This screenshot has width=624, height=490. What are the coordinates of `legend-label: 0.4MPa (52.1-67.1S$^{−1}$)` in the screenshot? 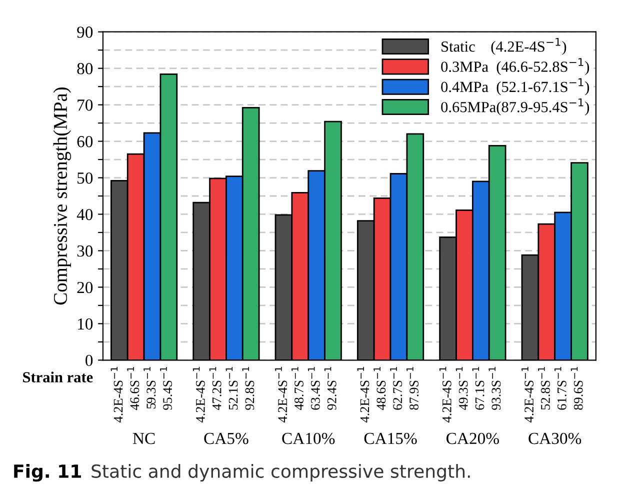 It's located at (515, 87).